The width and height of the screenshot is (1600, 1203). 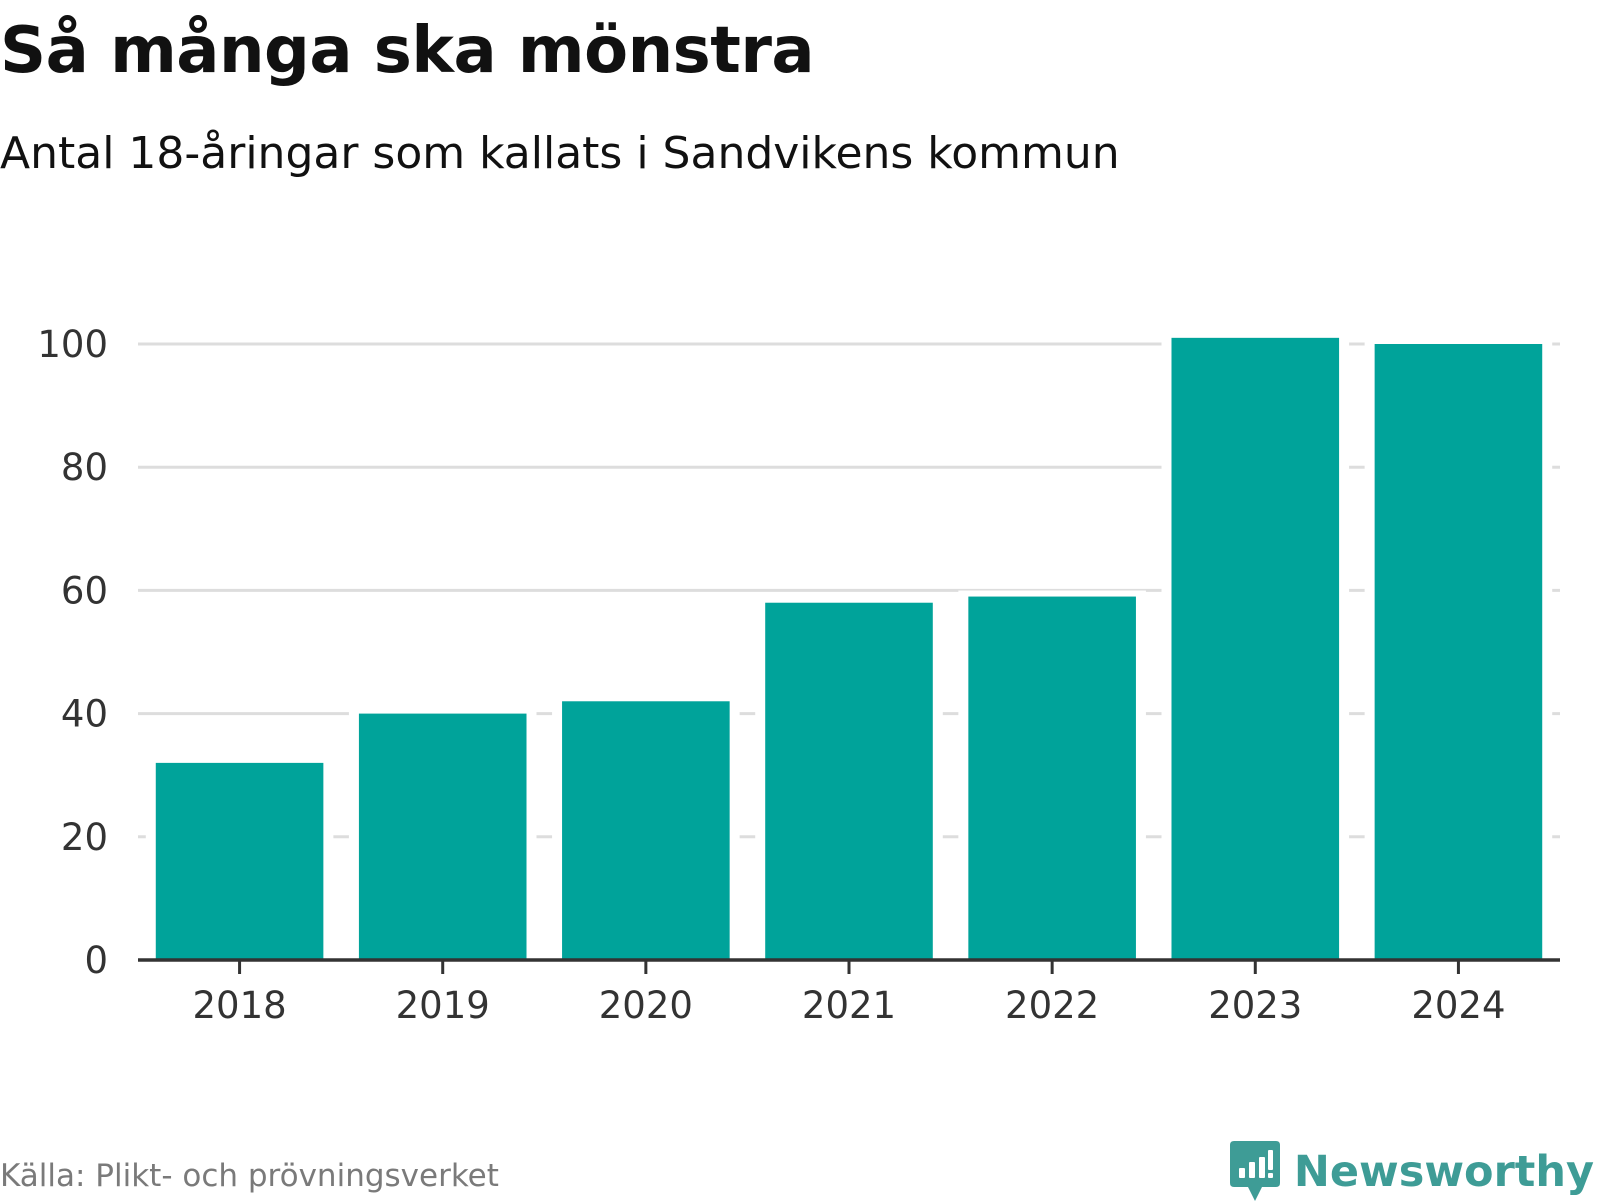 What do you see at coordinates (84, 837) in the screenshot?
I see `y-tick-label: 20` at bounding box center [84, 837].